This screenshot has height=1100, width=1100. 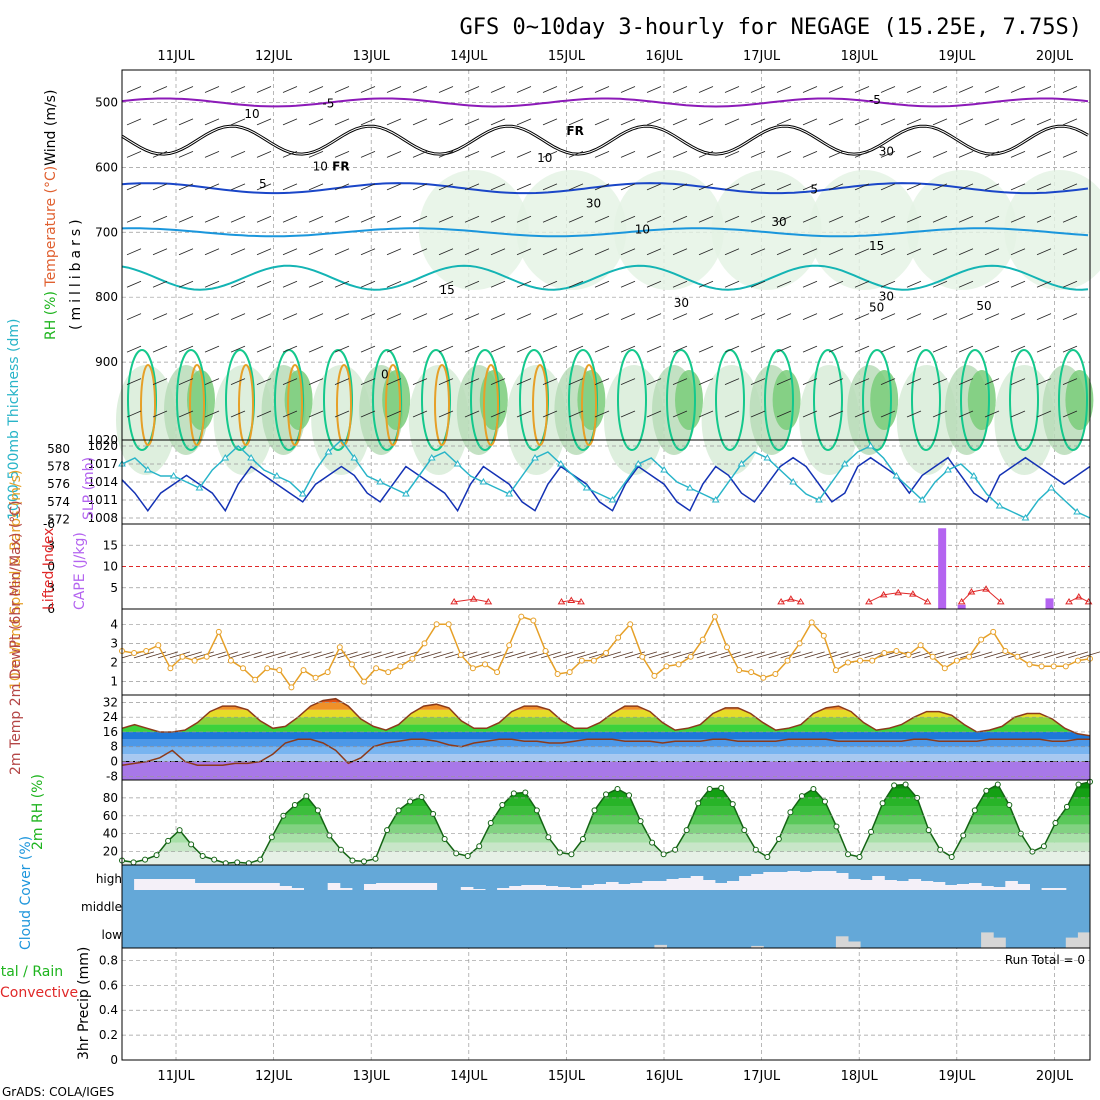 I want to click on thickness-tick-label: 574, so click(x=58, y=502).